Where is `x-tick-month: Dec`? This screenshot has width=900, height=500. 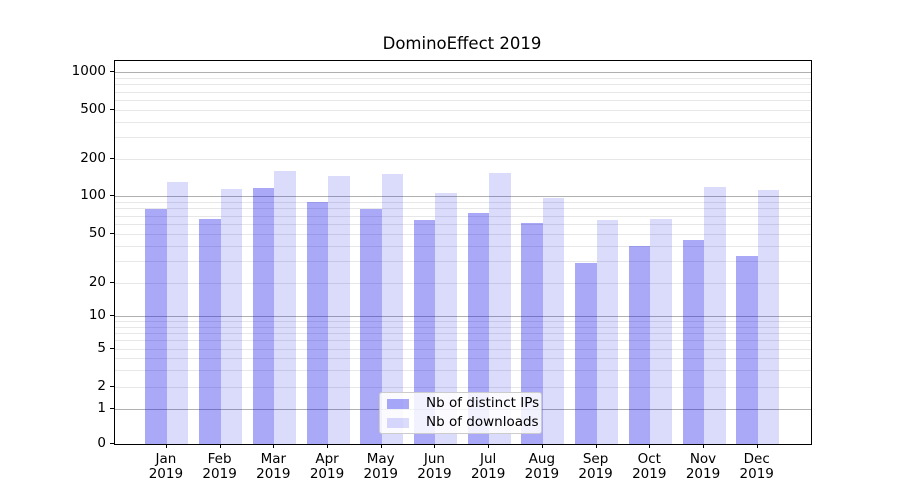 x-tick-month: Dec is located at coordinates (756, 459).